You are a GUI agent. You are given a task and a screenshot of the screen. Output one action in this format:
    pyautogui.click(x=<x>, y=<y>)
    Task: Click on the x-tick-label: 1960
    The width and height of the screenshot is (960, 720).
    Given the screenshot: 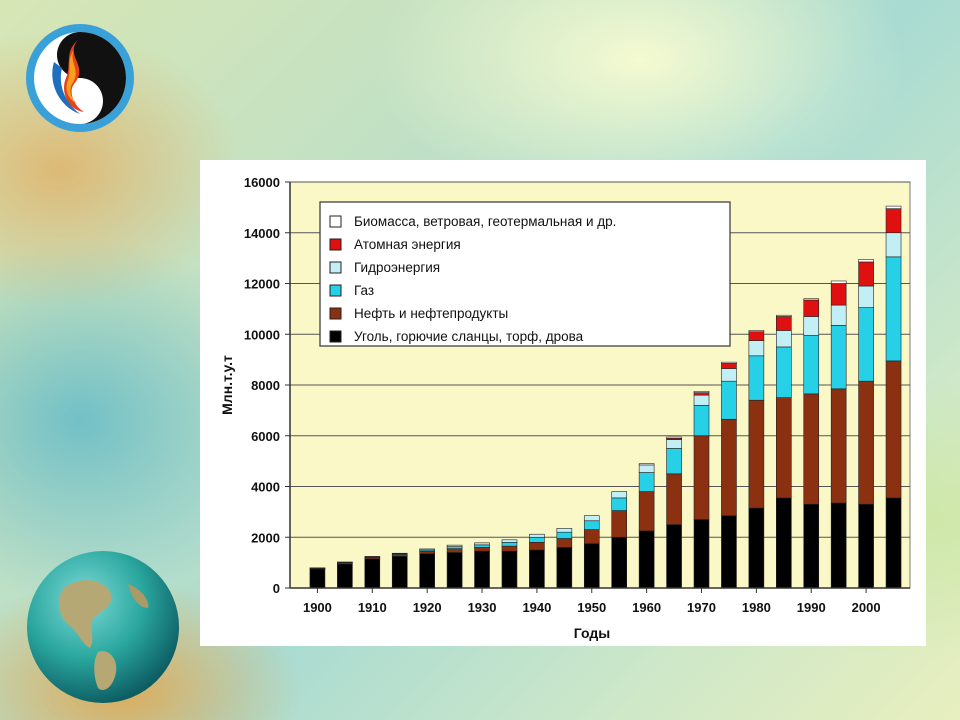 What is the action you would take?
    pyautogui.click(x=646, y=607)
    